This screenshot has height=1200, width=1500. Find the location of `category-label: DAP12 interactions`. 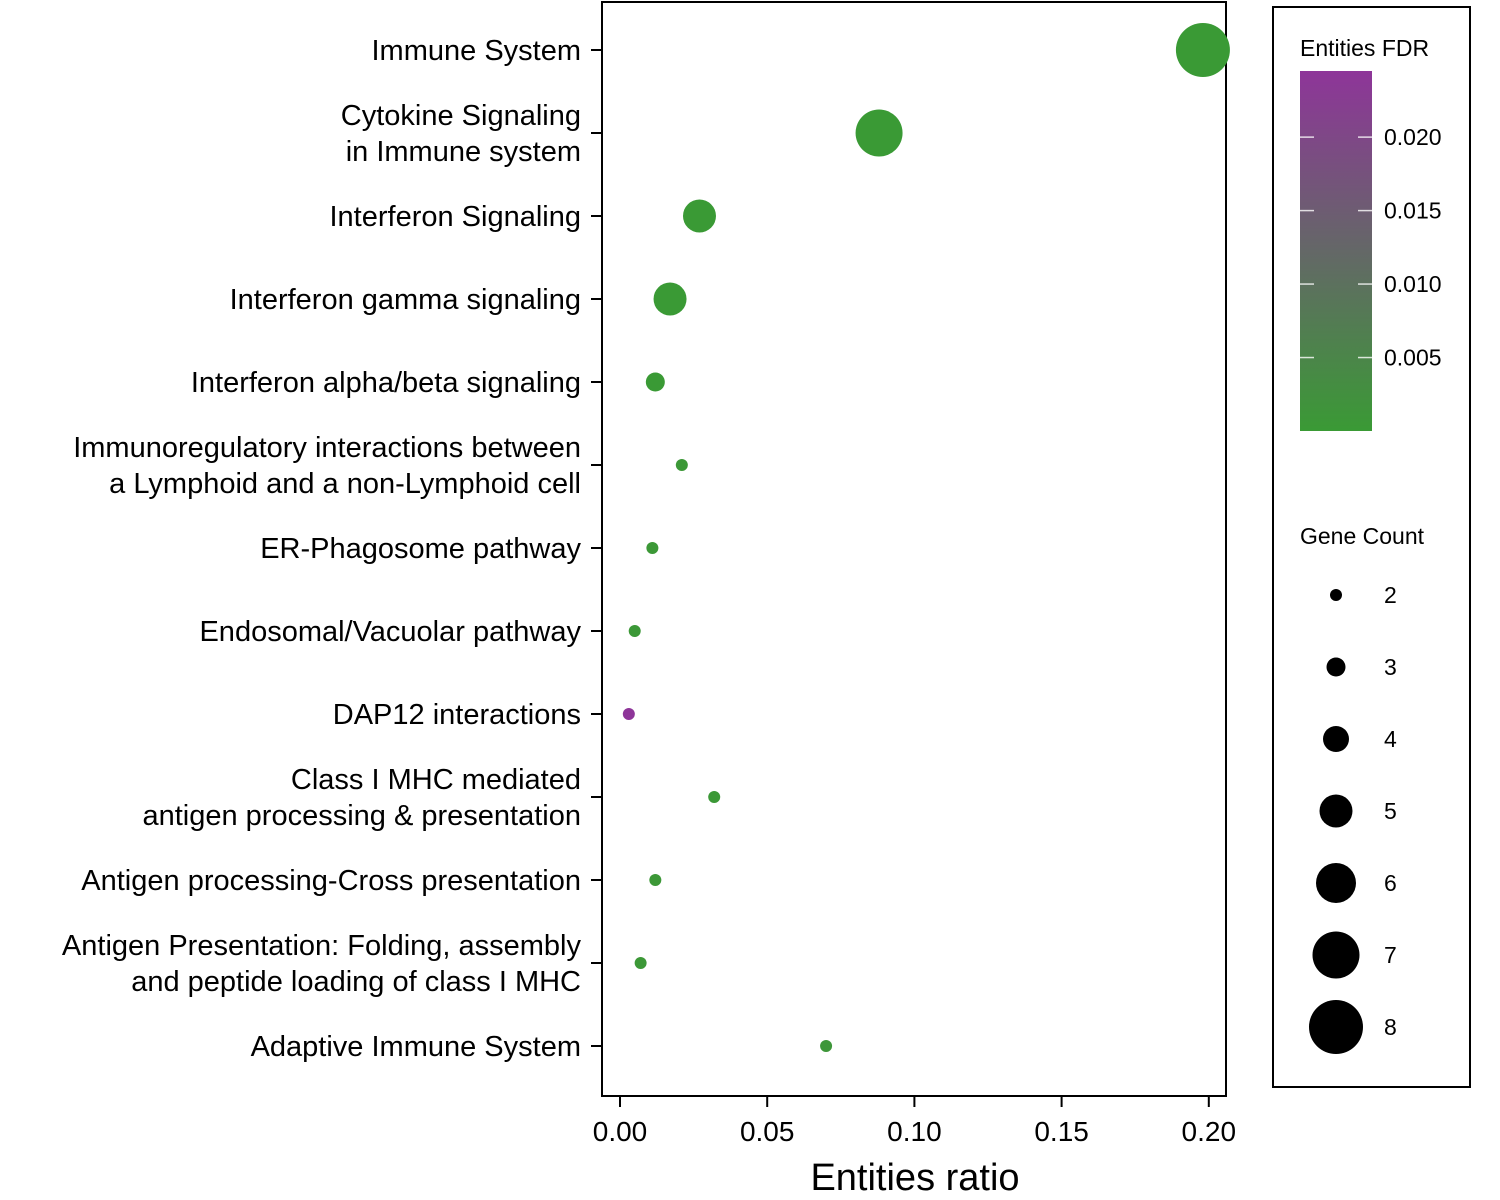

category-label: DAP12 interactions is located at coordinates (457, 715).